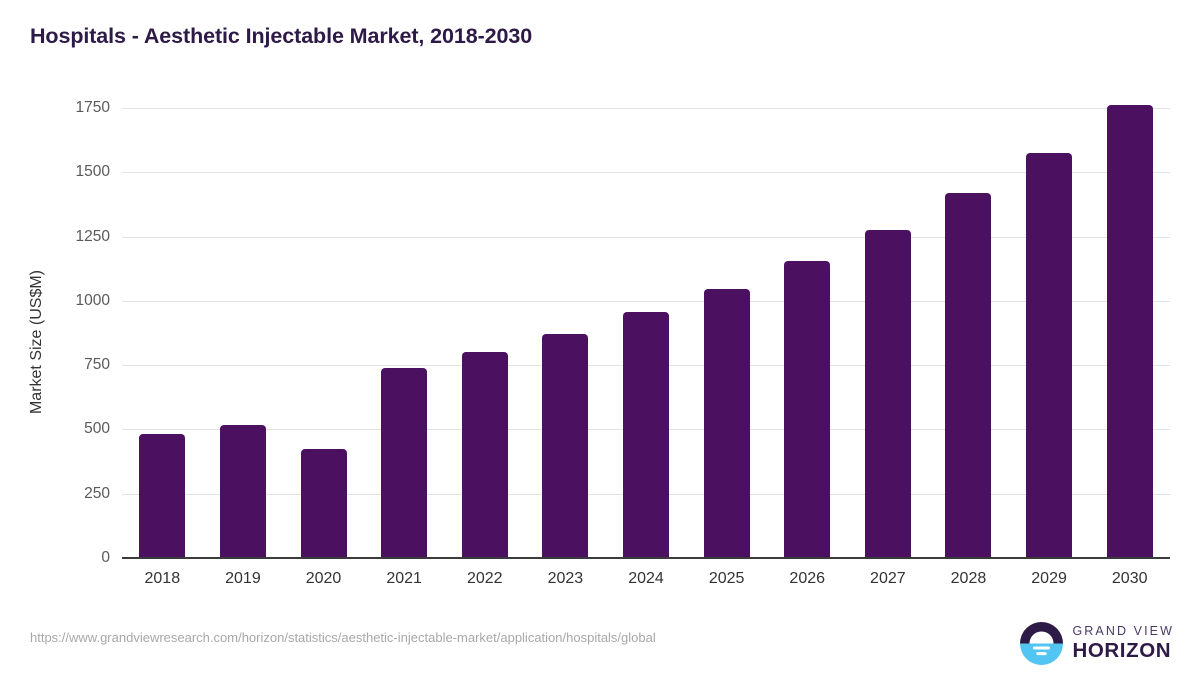  Describe the element at coordinates (97, 429) in the screenshot. I see `y-tick-label: 500` at that location.